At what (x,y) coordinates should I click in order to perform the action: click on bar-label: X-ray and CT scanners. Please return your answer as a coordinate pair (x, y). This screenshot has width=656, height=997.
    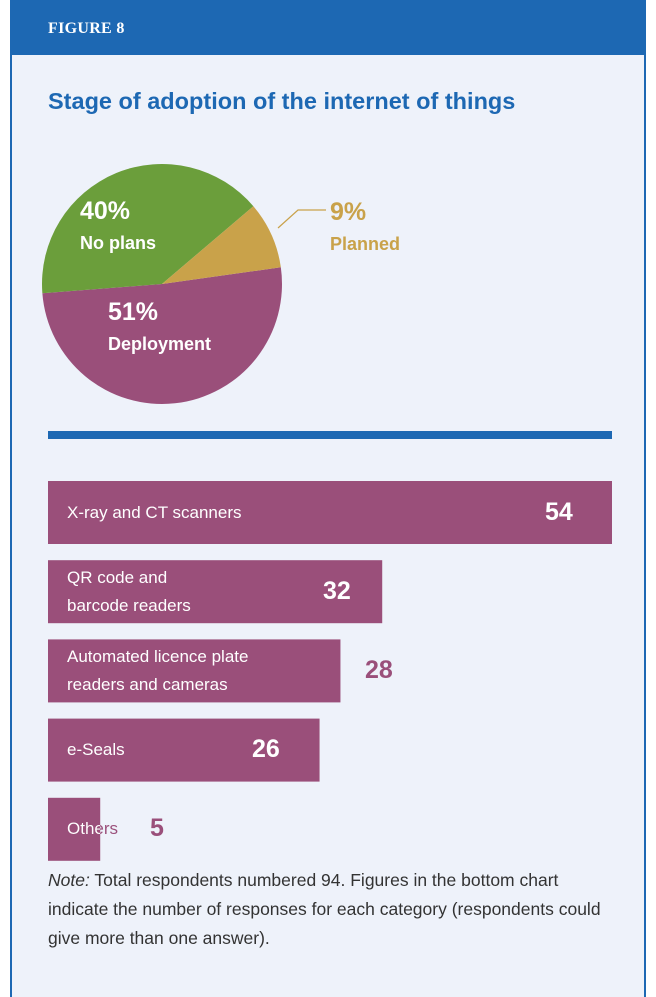
    Looking at the image, I should click on (154, 512).